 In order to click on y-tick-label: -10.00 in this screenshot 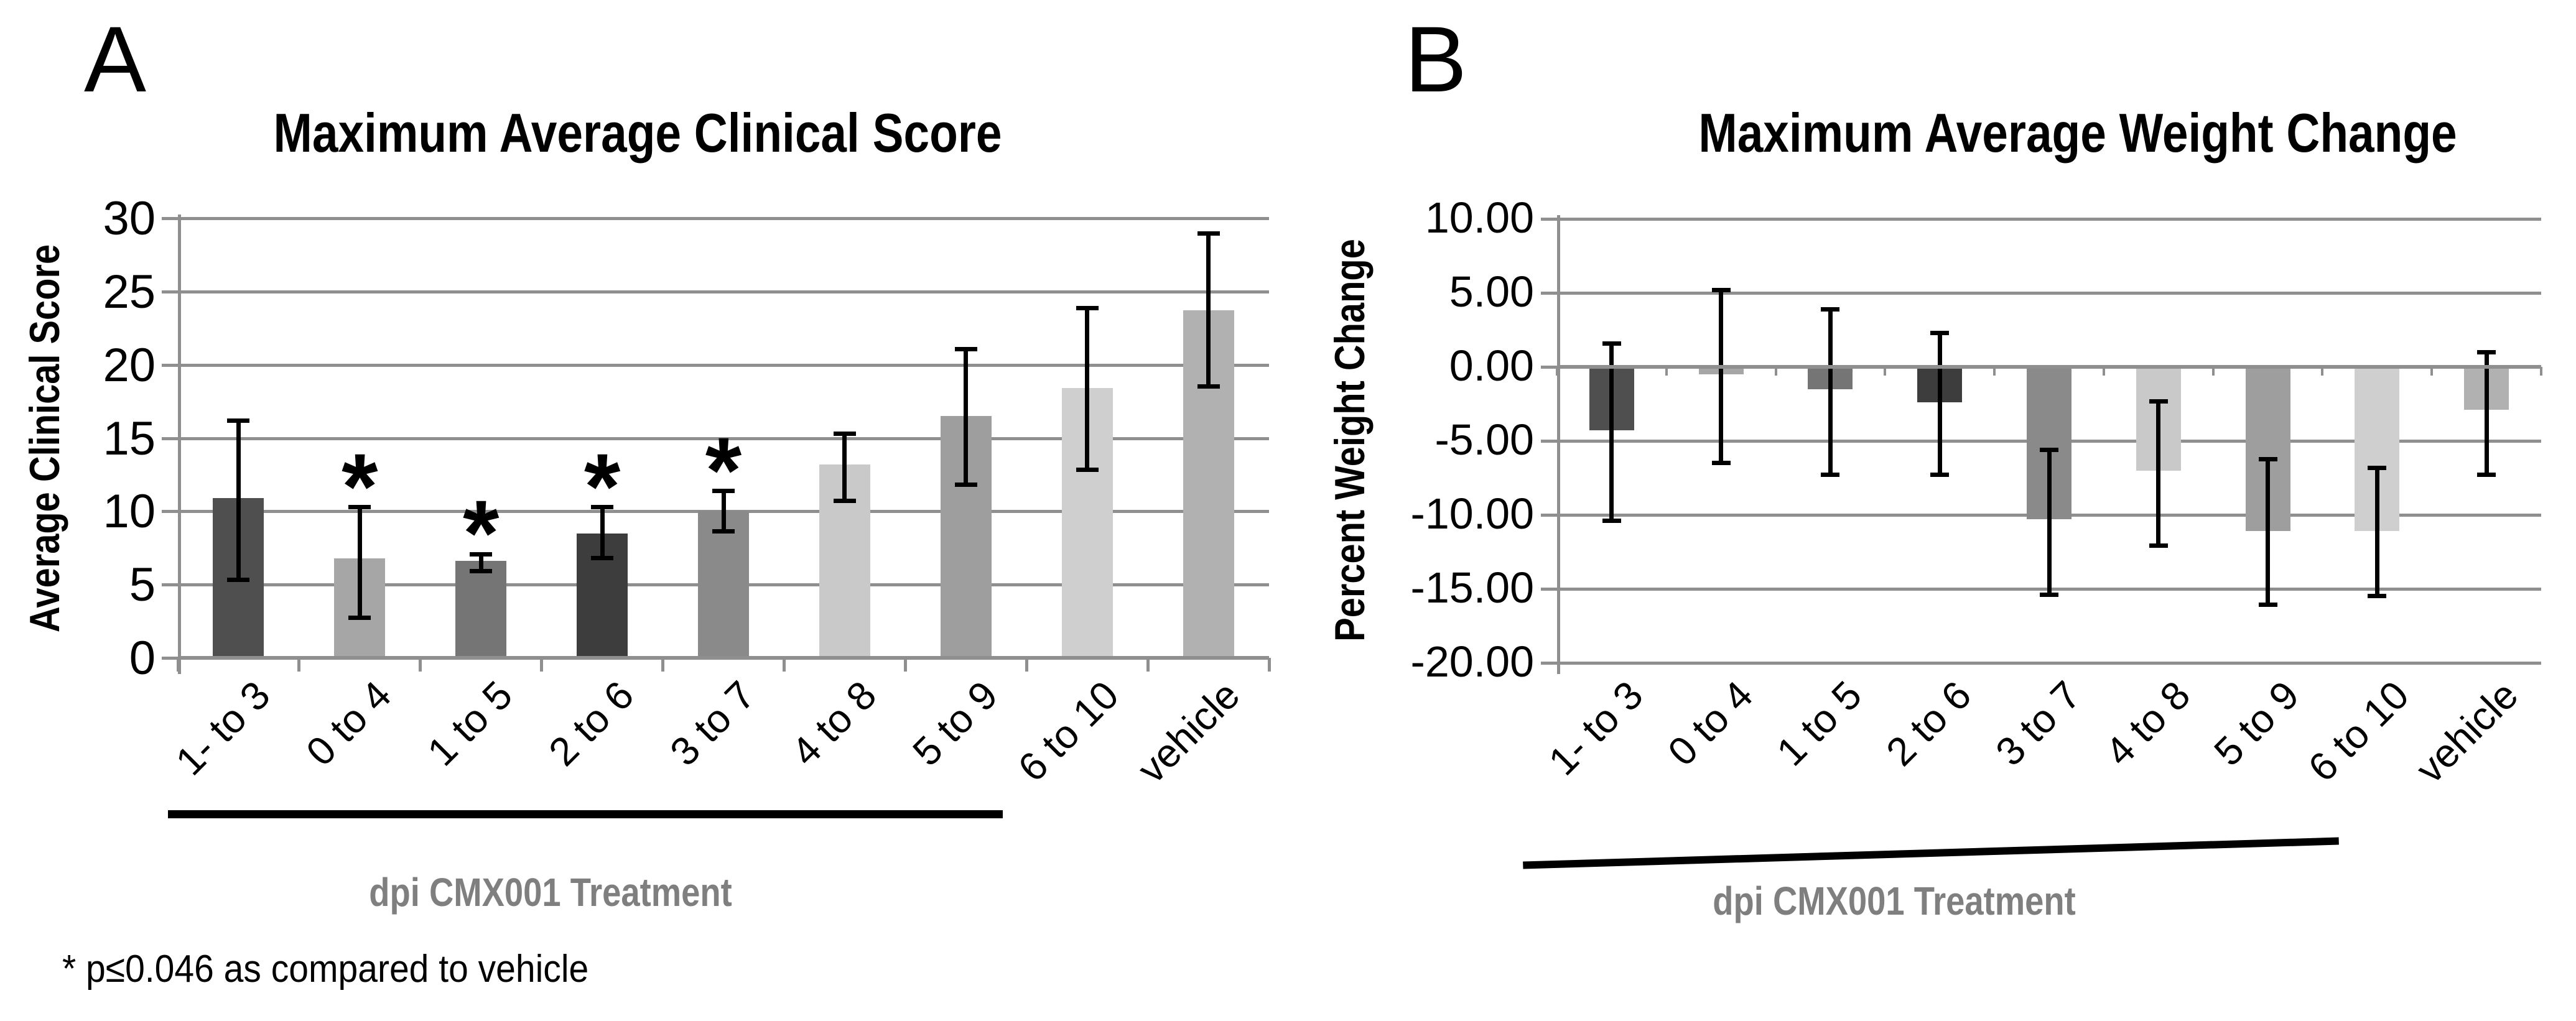, I will do `click(1472, 513)`.